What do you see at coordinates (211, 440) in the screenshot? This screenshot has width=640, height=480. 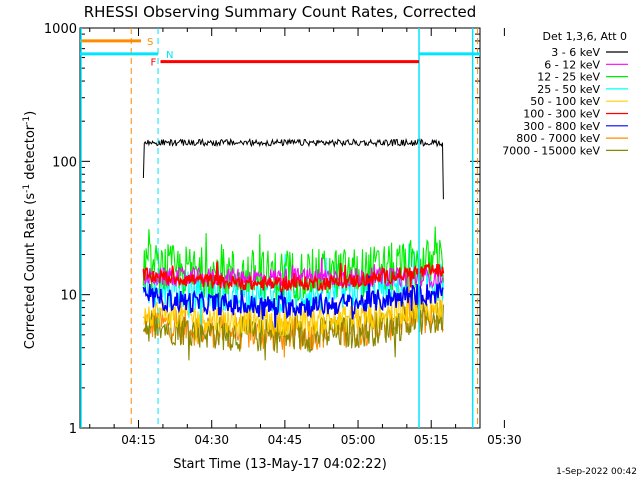 I see `x-tick-label-1: 04:30` at bounding box center [211, 440].